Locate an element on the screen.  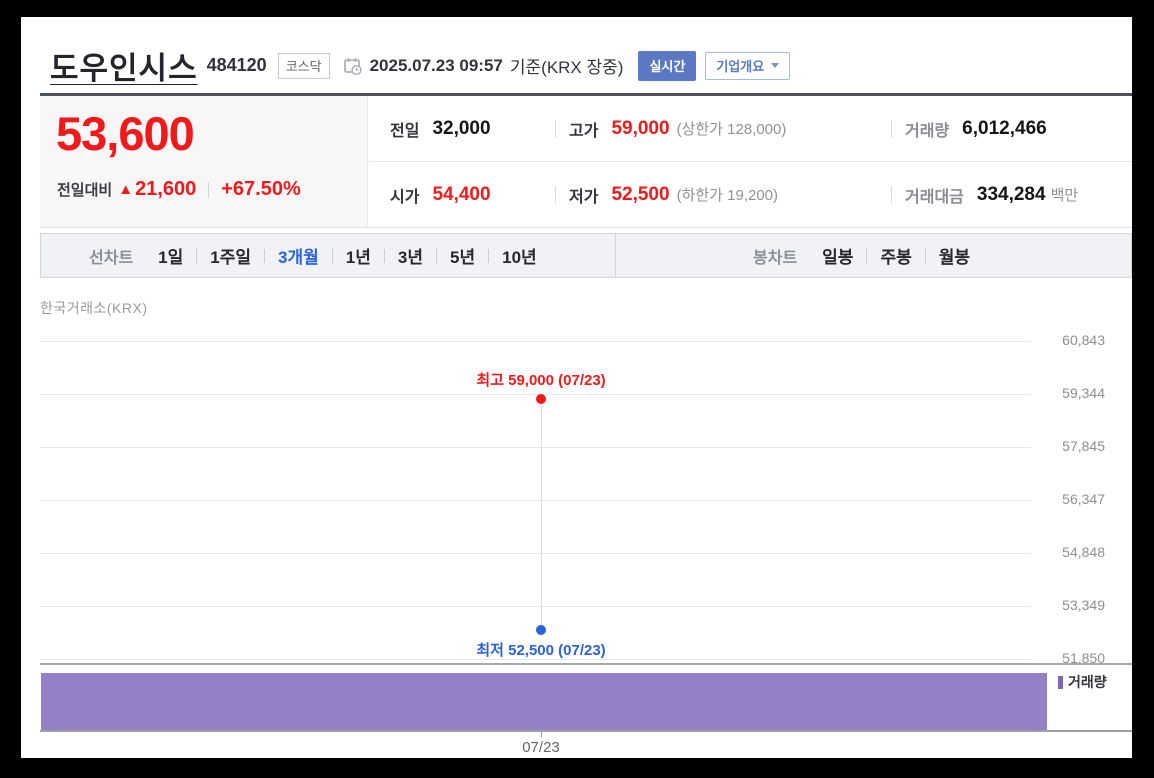
volume-cell: 거래량 6,012,466 is located at coordinates (976, 129).